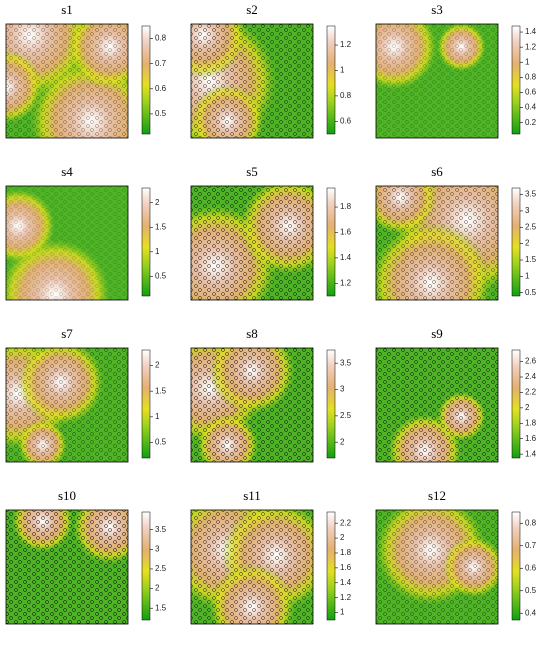 The image size is (550, 648). Describe the element at coordinates (67, 495) in the screenshot. I see `panel-title: s10` at that location.